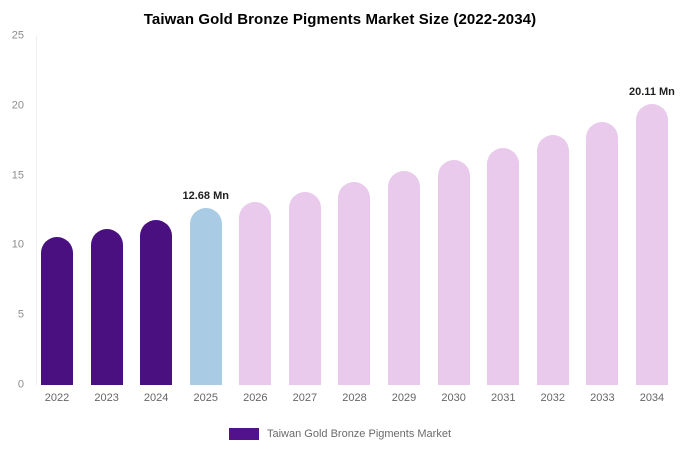 Image resolution: width=680 pixels, height=450 pixels. I want to click on x-axis-label-2027: 2027, so click(305, 398).